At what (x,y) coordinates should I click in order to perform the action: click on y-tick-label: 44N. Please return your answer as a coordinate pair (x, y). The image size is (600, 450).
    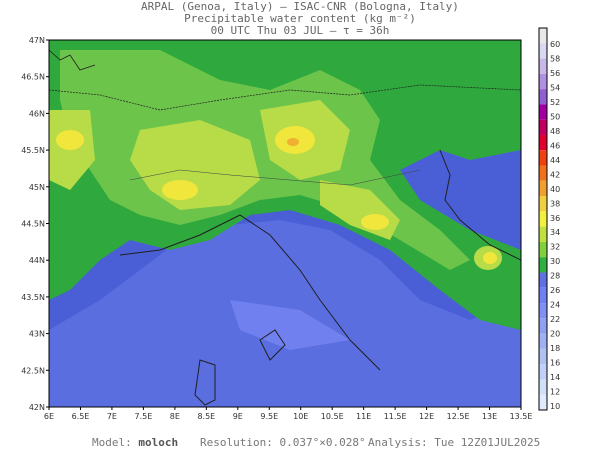
    Looking at the image, I should click on (37, 260).